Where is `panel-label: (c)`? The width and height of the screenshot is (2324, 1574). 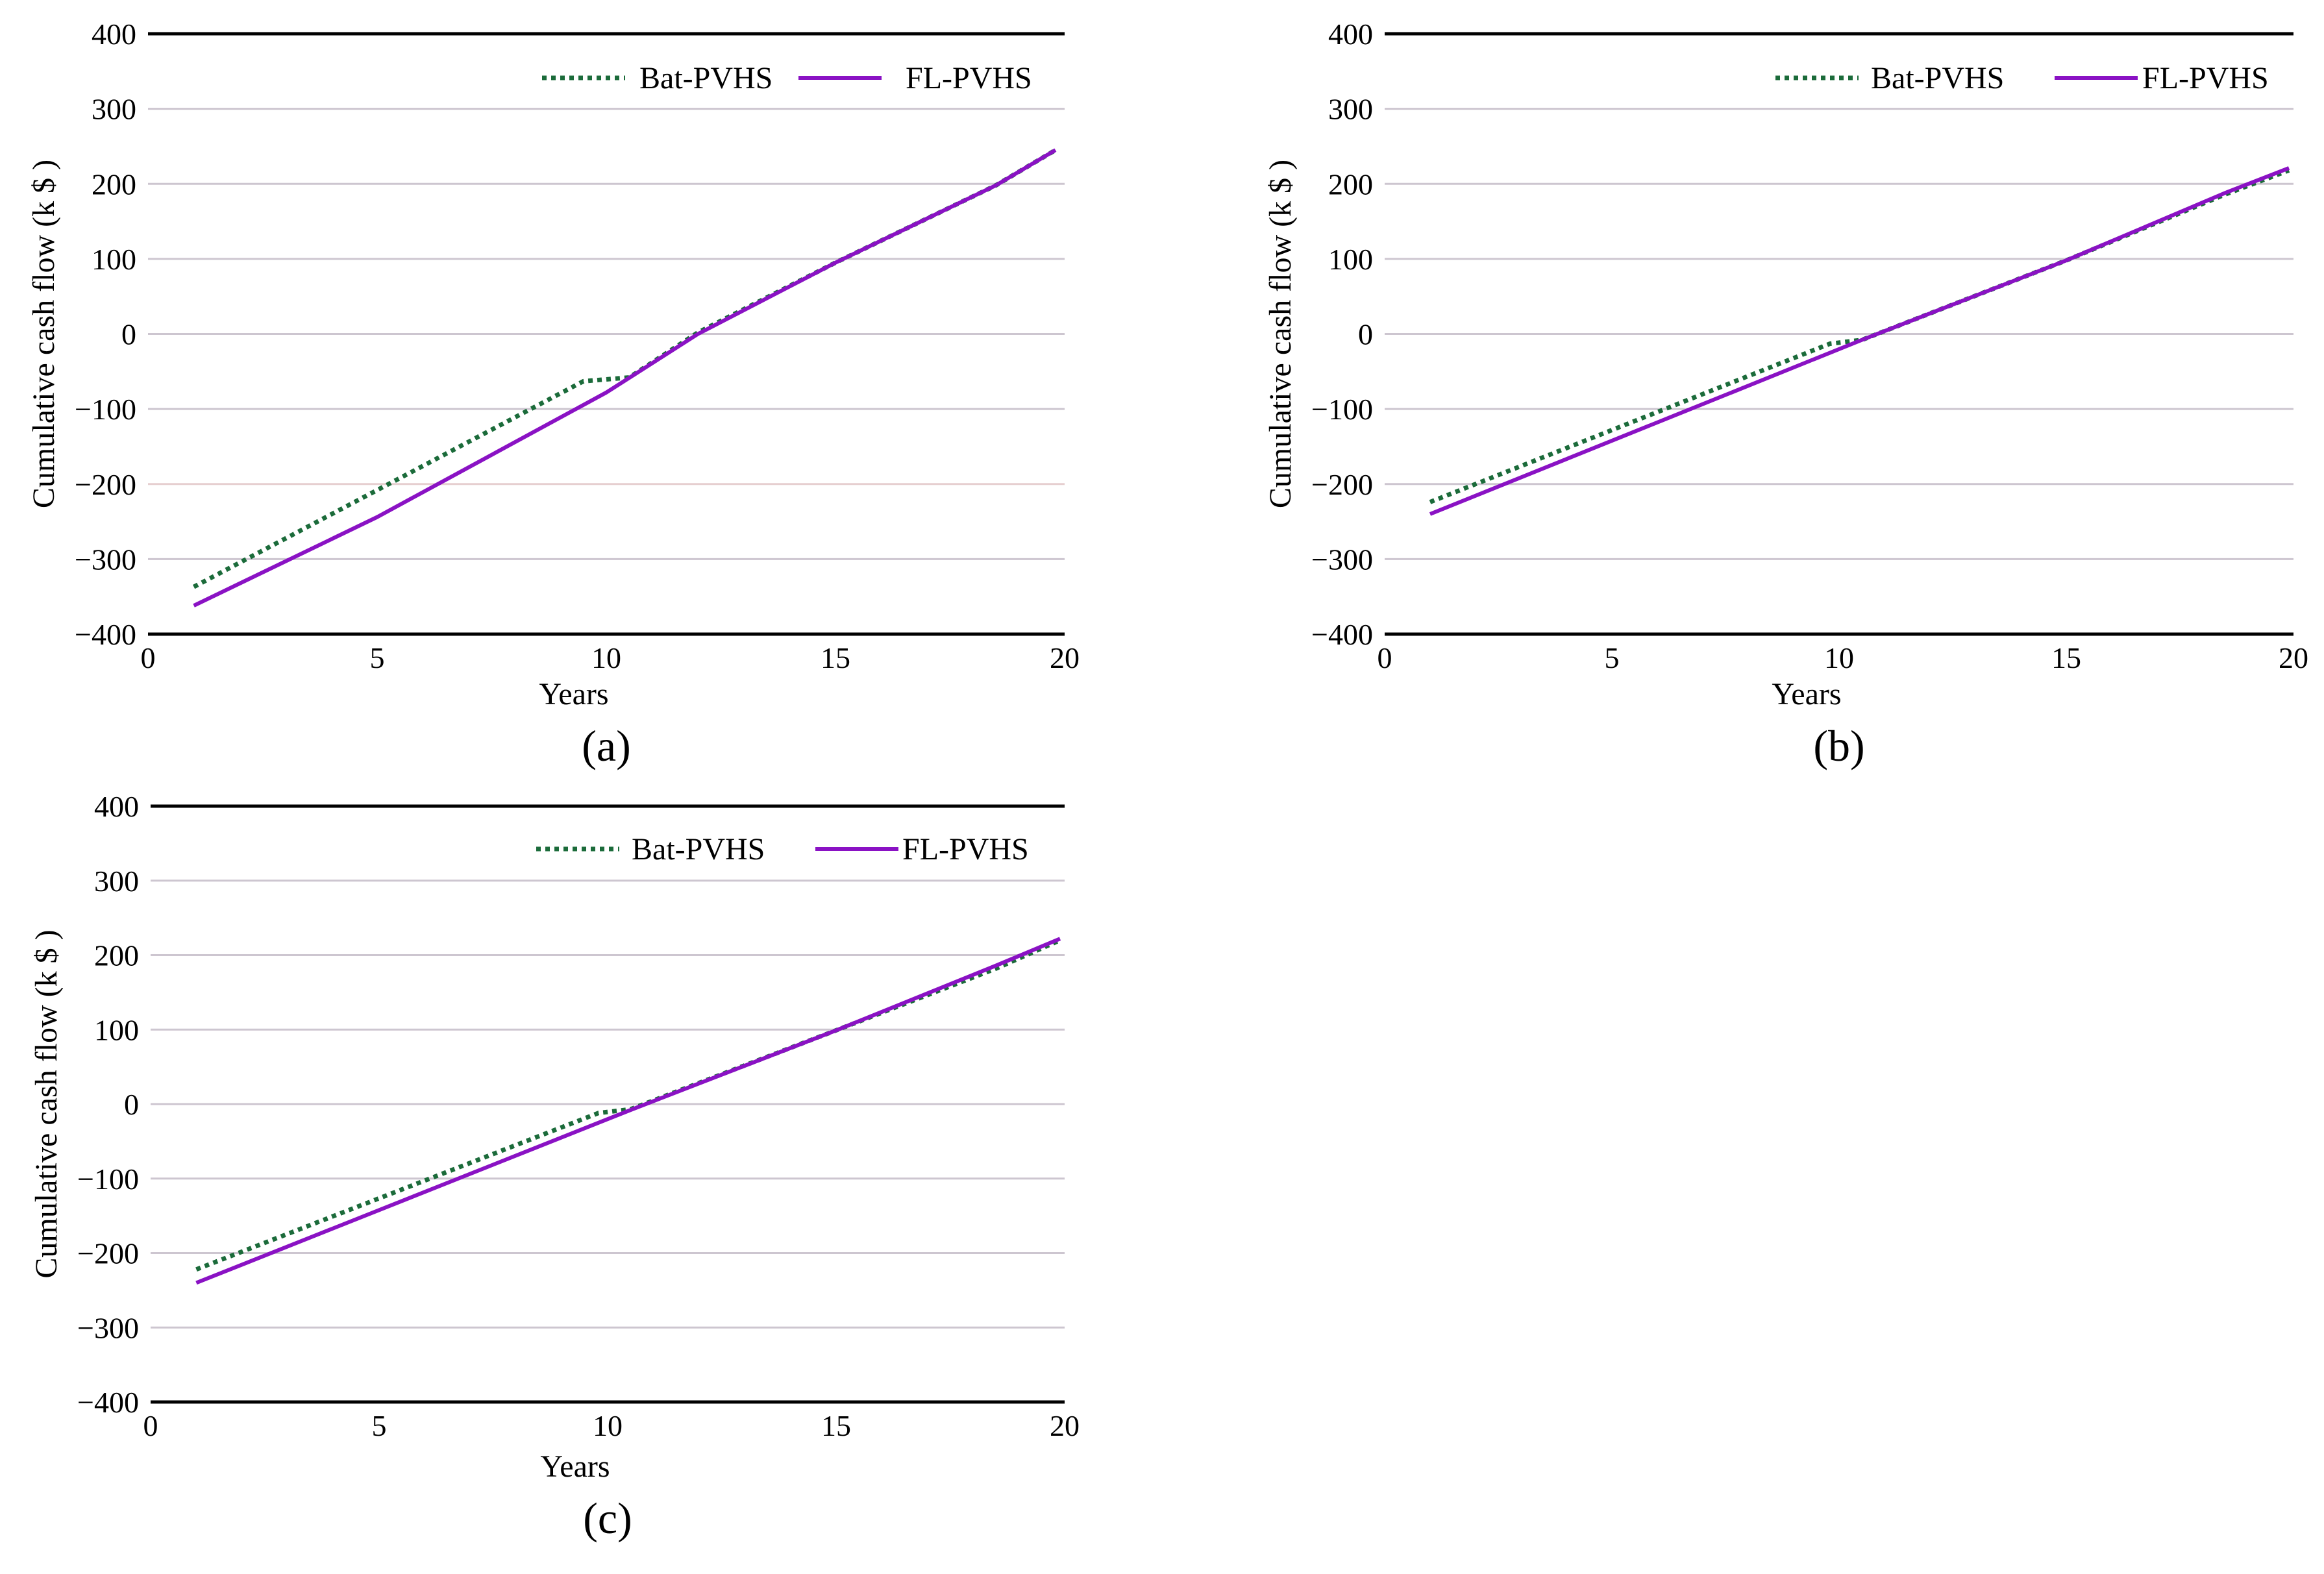 panel-label: (c) is located at coordinates (607, 1518).